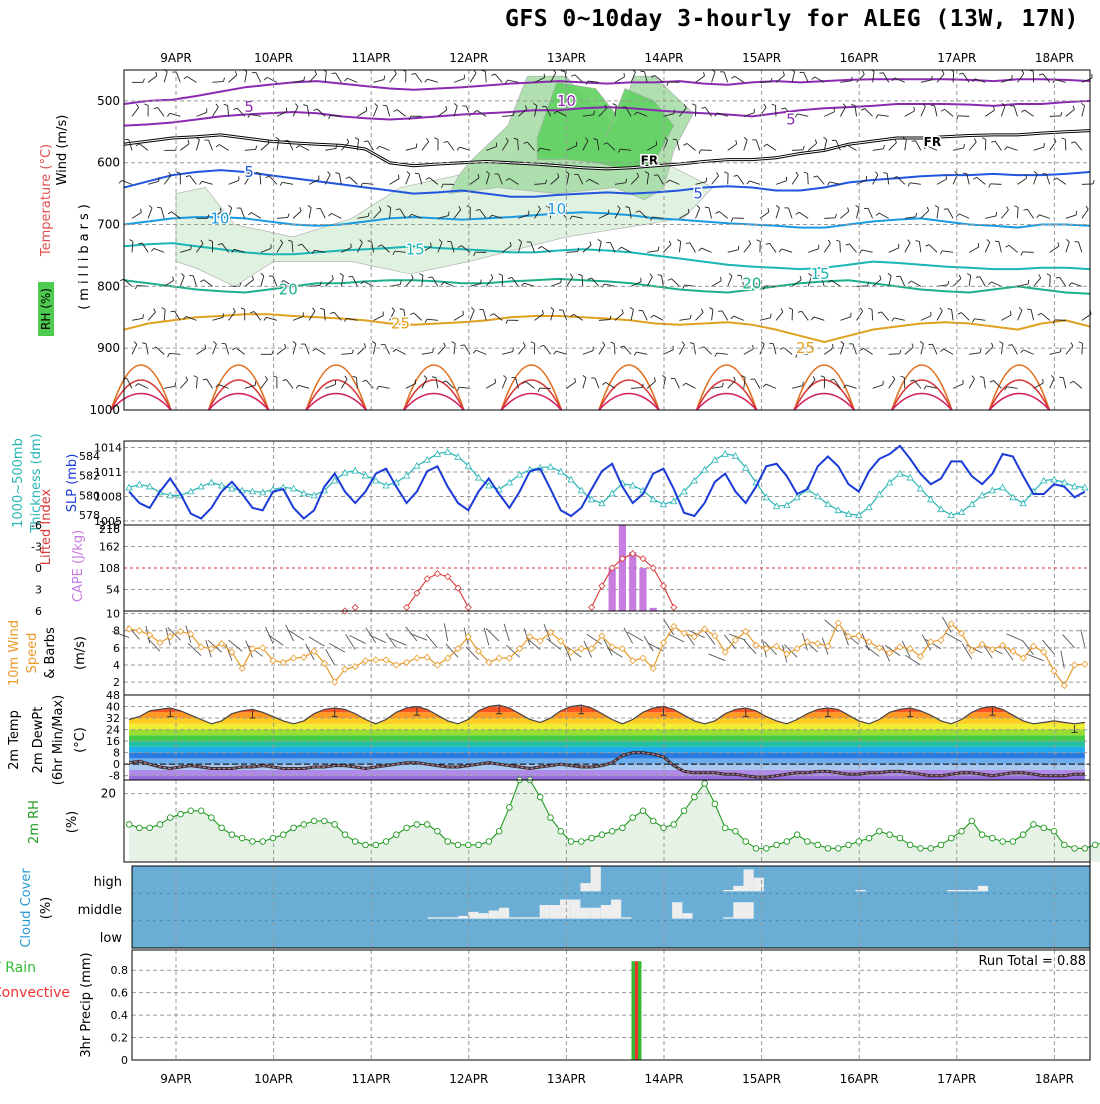  I want to click on temp-tick-label: 8, so click(116, 753).